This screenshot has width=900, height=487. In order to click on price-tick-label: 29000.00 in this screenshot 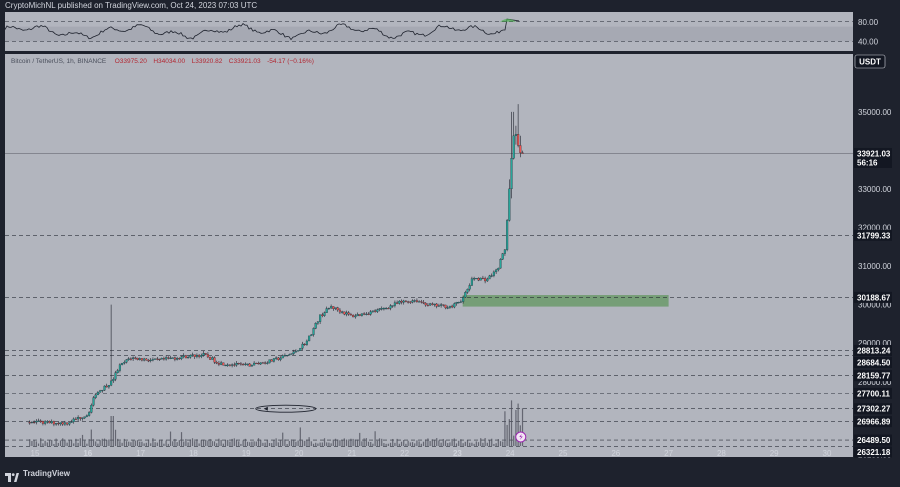, I will do `click(875, 343)`.